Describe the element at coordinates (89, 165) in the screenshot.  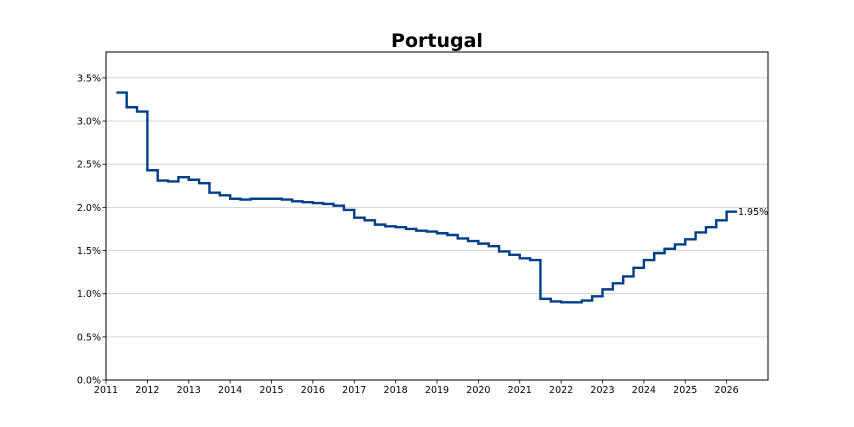
I see `y-tick-label: 2.5%` at that location.